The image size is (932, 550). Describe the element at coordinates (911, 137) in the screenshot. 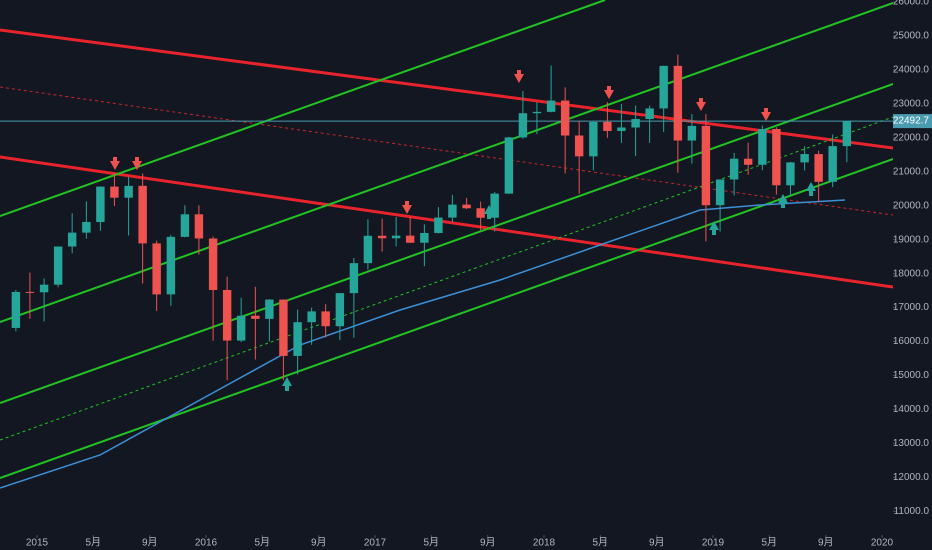

I see `y-tick-label: 22000.0` at that location.